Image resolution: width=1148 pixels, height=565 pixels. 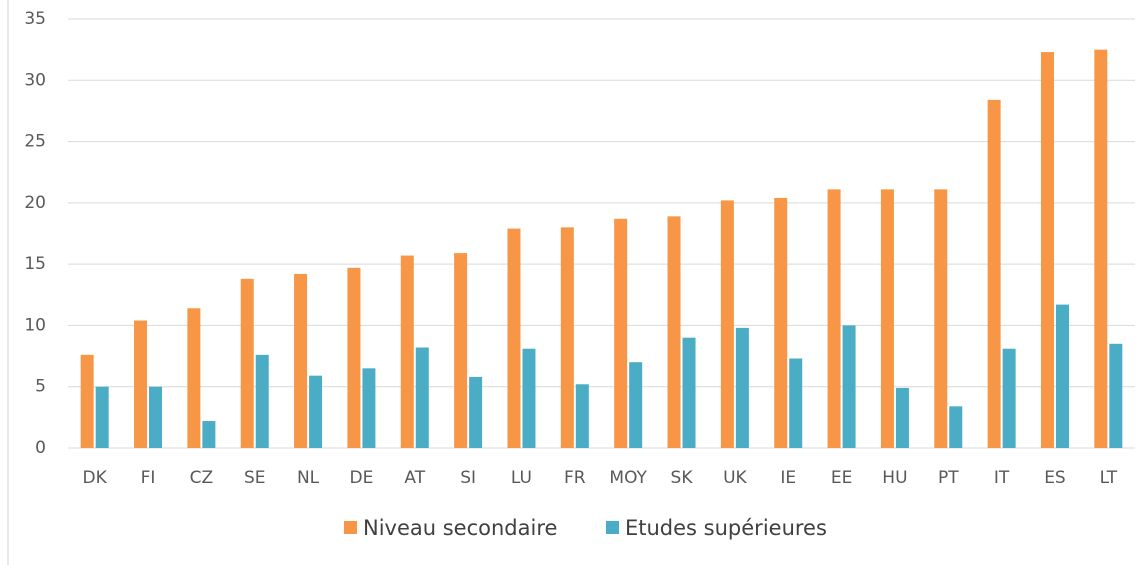 What do you see at coordinates (40, 387) in the screenshot?
I see `y-tick-label: 5` at bounding box center [40, 387].